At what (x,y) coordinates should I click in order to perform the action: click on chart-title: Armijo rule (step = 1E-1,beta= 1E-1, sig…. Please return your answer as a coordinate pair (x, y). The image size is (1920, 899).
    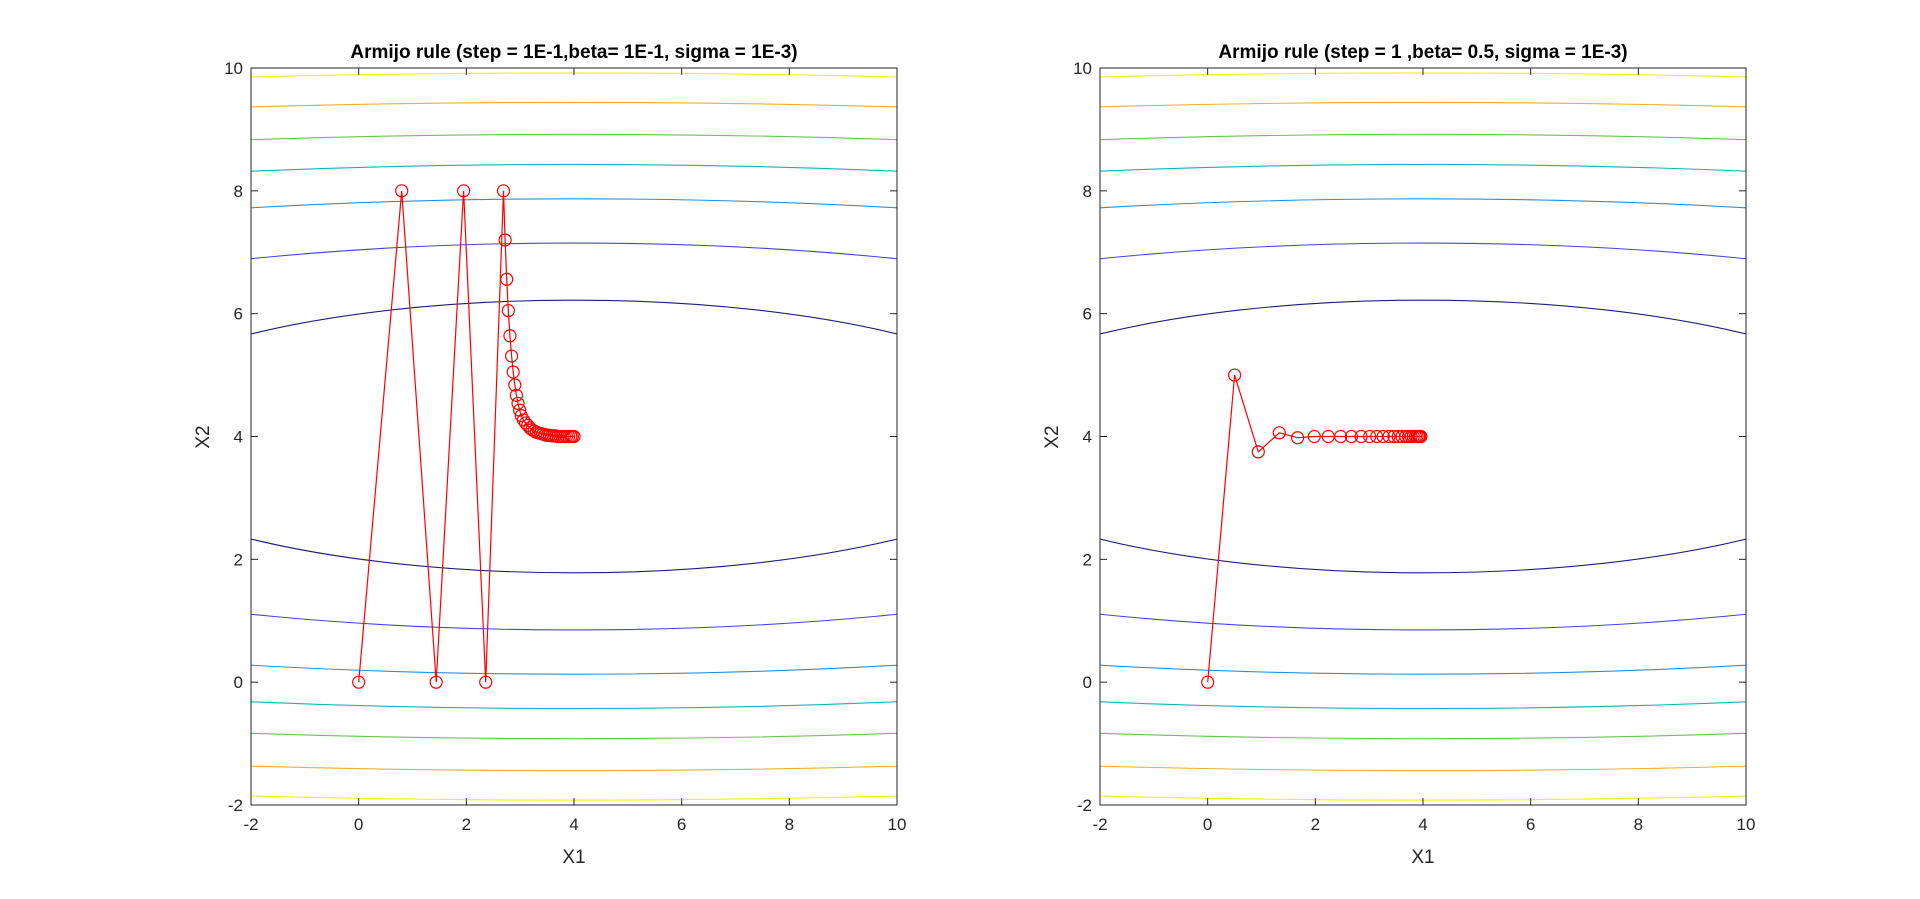
    Looking at the image, I should click on (573, 52).